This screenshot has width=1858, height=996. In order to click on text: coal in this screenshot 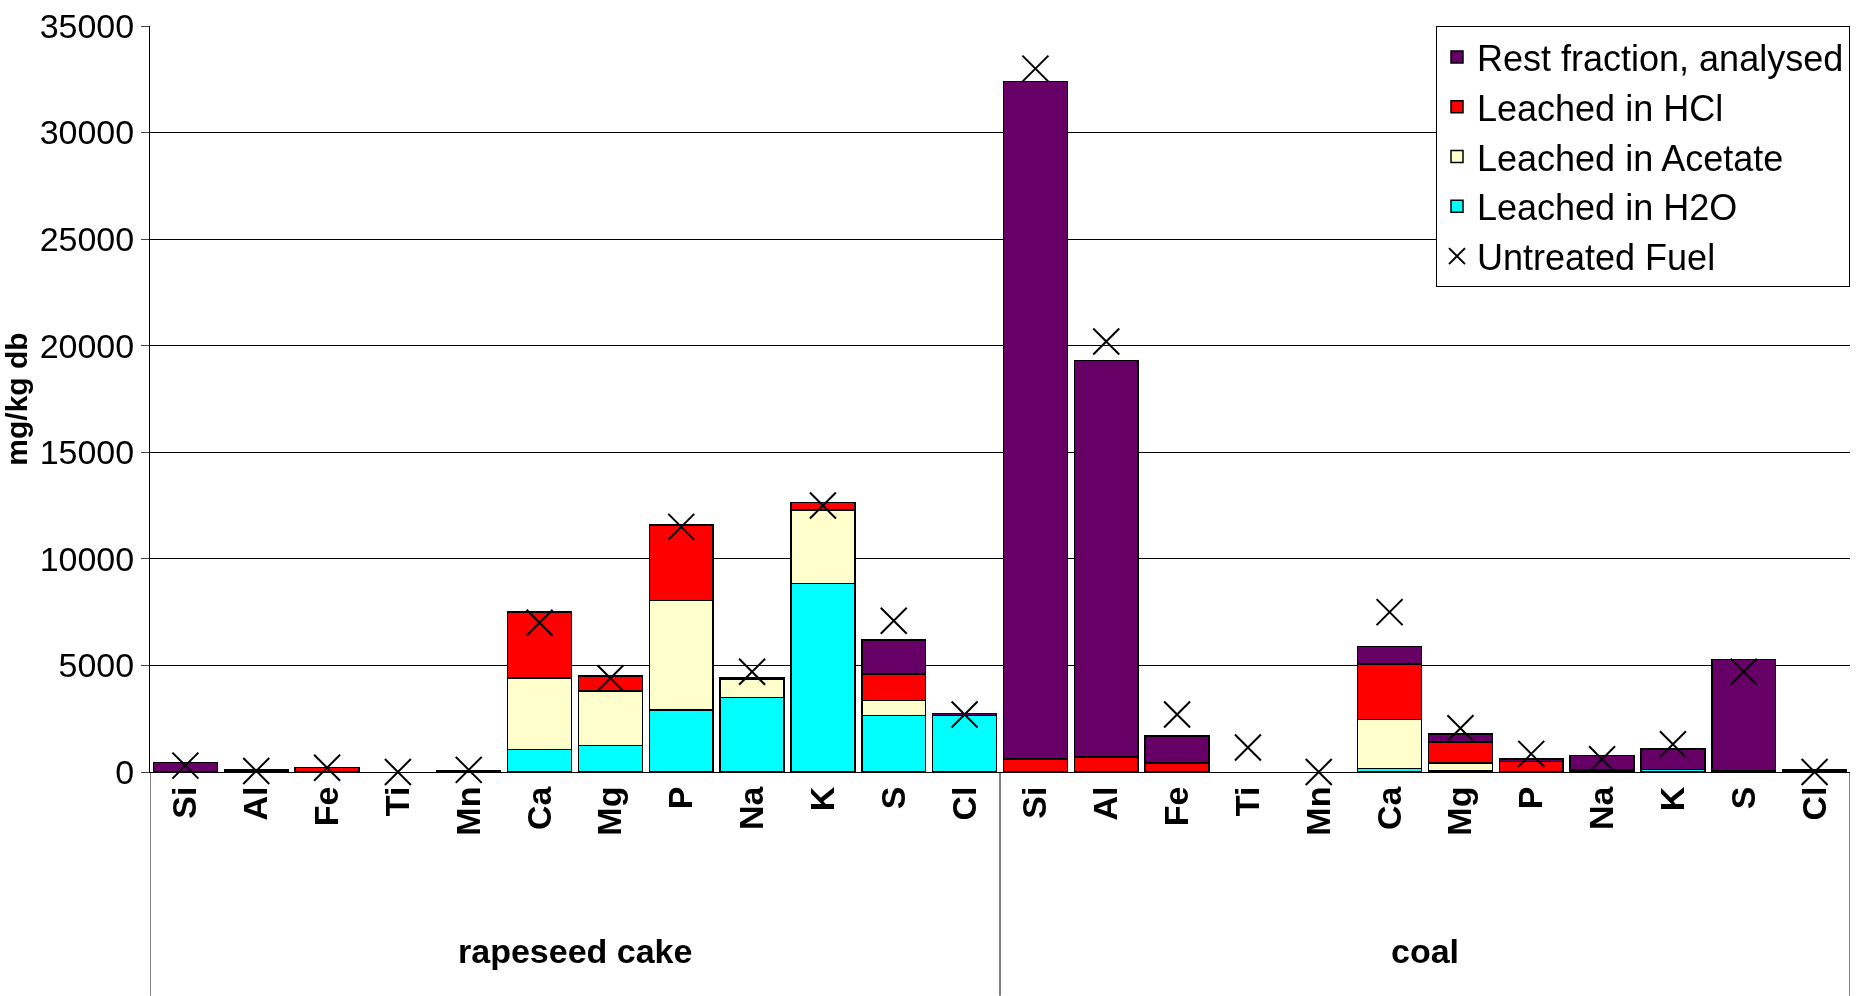, I will do `click(1425, 951)`.